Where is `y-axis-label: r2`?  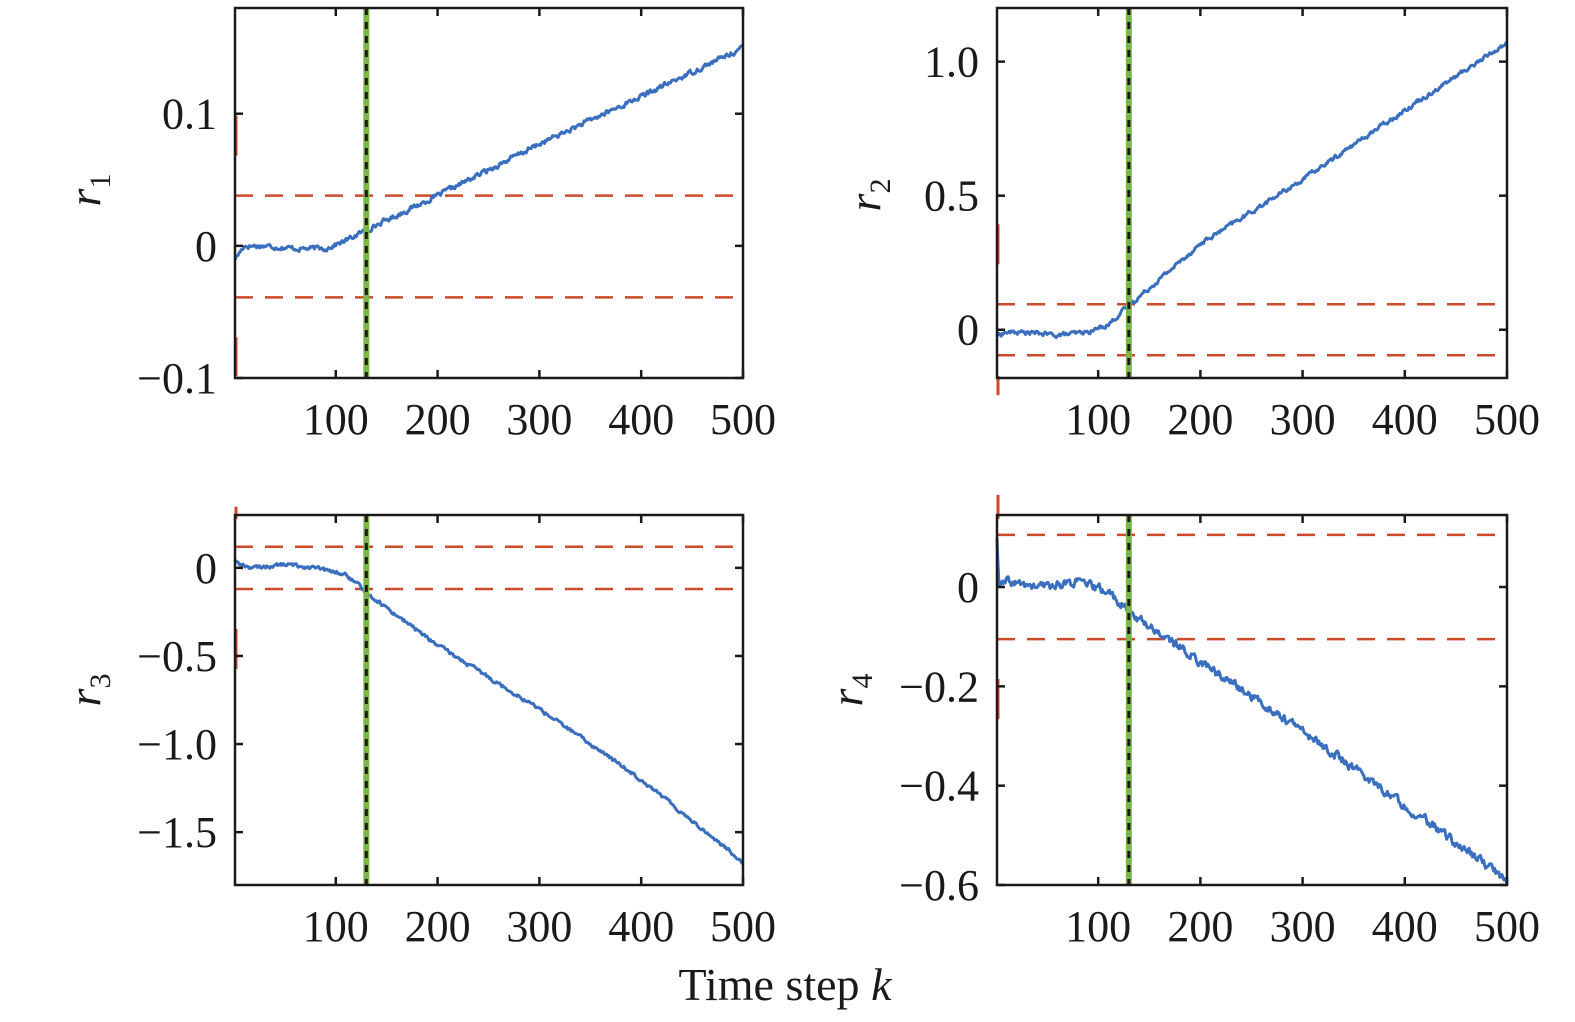 y-axis-label: r2 is located at coordinates (868, 195).